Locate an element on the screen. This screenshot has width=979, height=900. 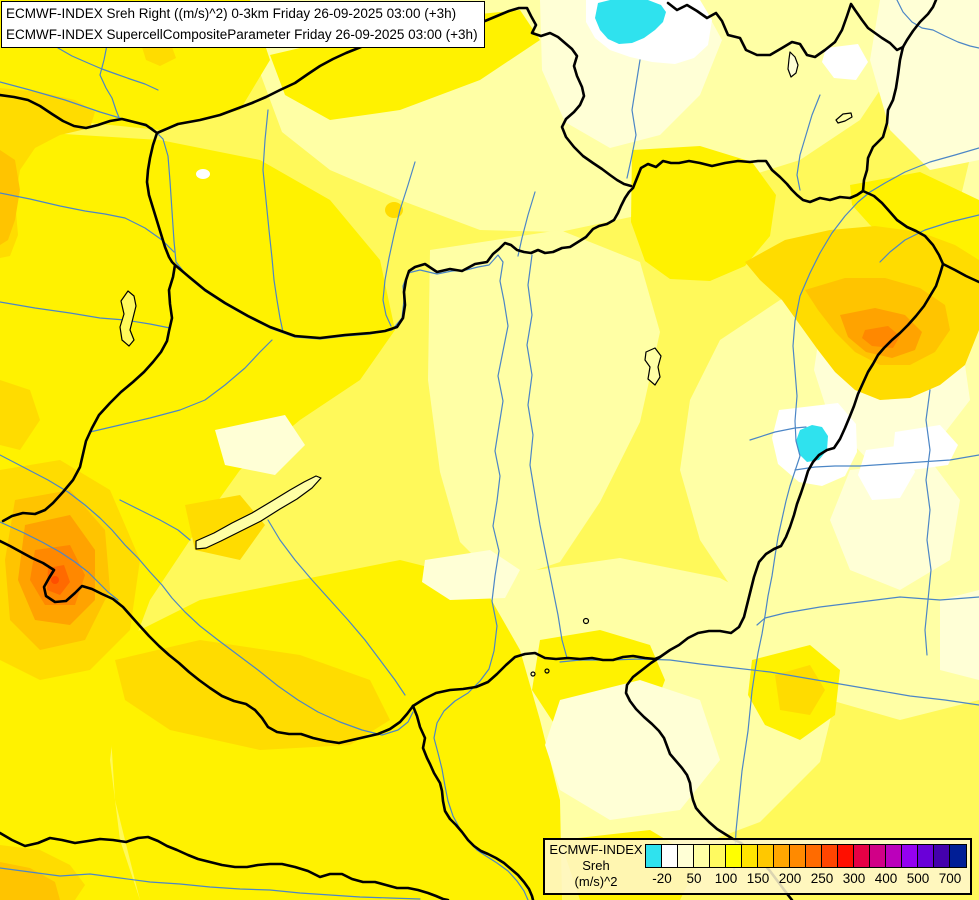
border-at-hu-west is located at coordinates (89, 327).